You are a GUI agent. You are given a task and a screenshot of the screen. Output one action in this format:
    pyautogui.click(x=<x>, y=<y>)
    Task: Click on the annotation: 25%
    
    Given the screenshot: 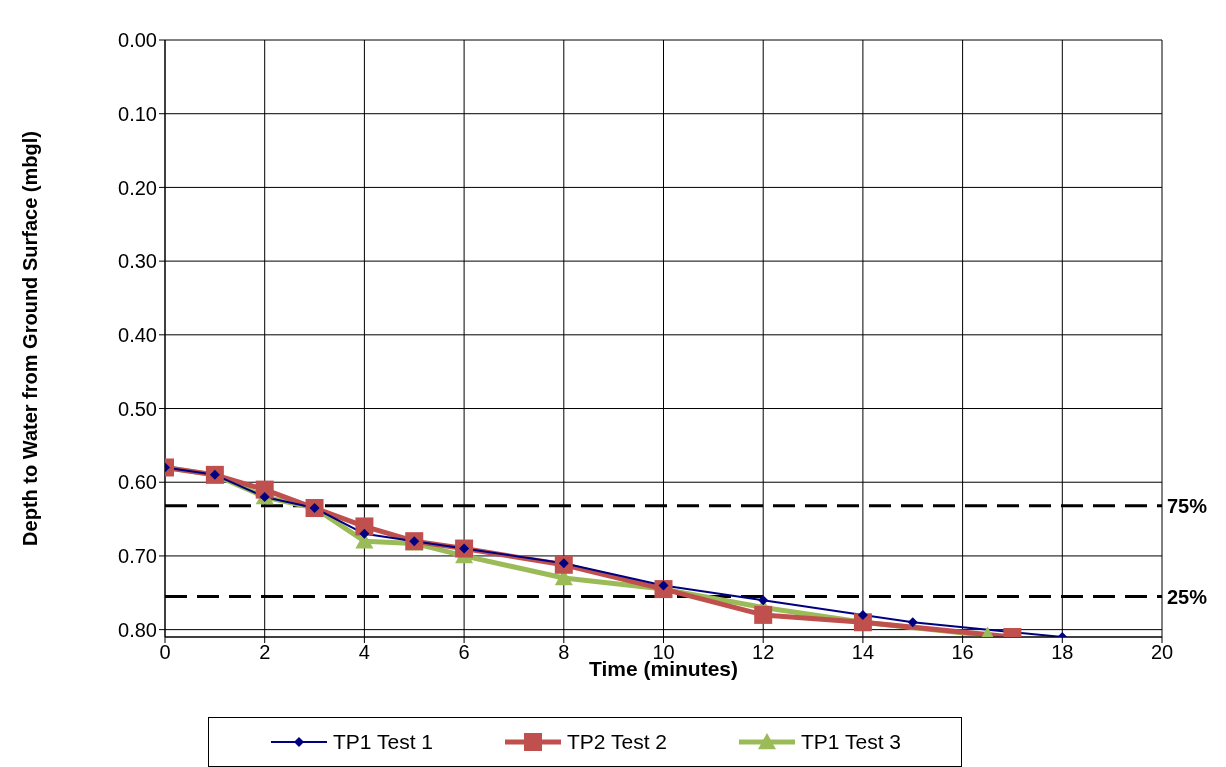 What is the action you would take?
    pyautogui.click(x=1187, y=596)
    